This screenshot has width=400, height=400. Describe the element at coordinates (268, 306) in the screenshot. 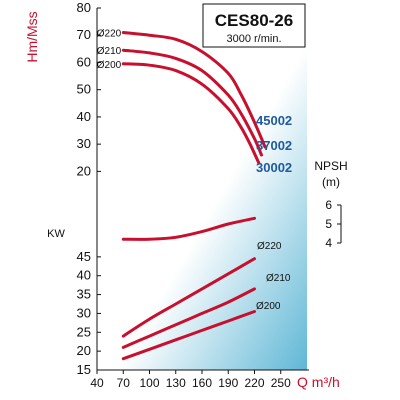

I see `power-curve-label: Ø200` at that location.